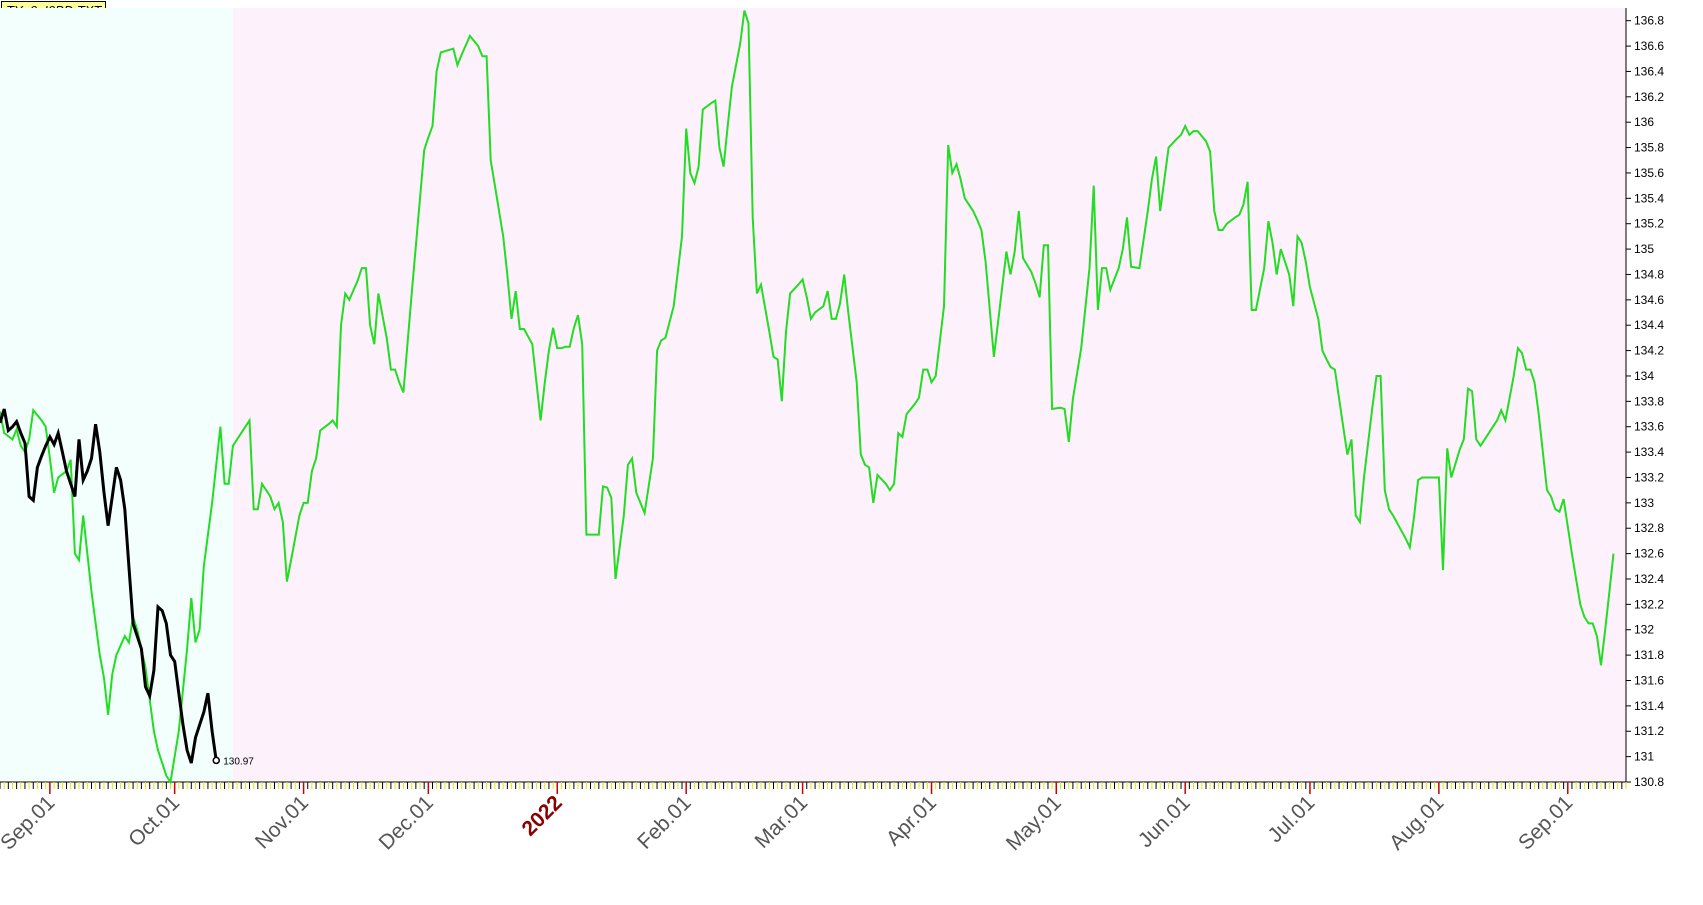 This screenshot has height=905, width=1703. What do you see at coordinates (1292, 819) in the screenshot?
I see `x-tick-label: Jul.01` at bounding box center [1292, 819].